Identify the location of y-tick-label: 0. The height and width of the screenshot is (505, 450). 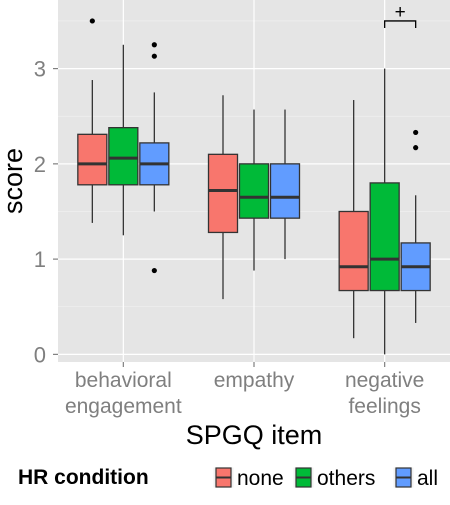
(40, 354).